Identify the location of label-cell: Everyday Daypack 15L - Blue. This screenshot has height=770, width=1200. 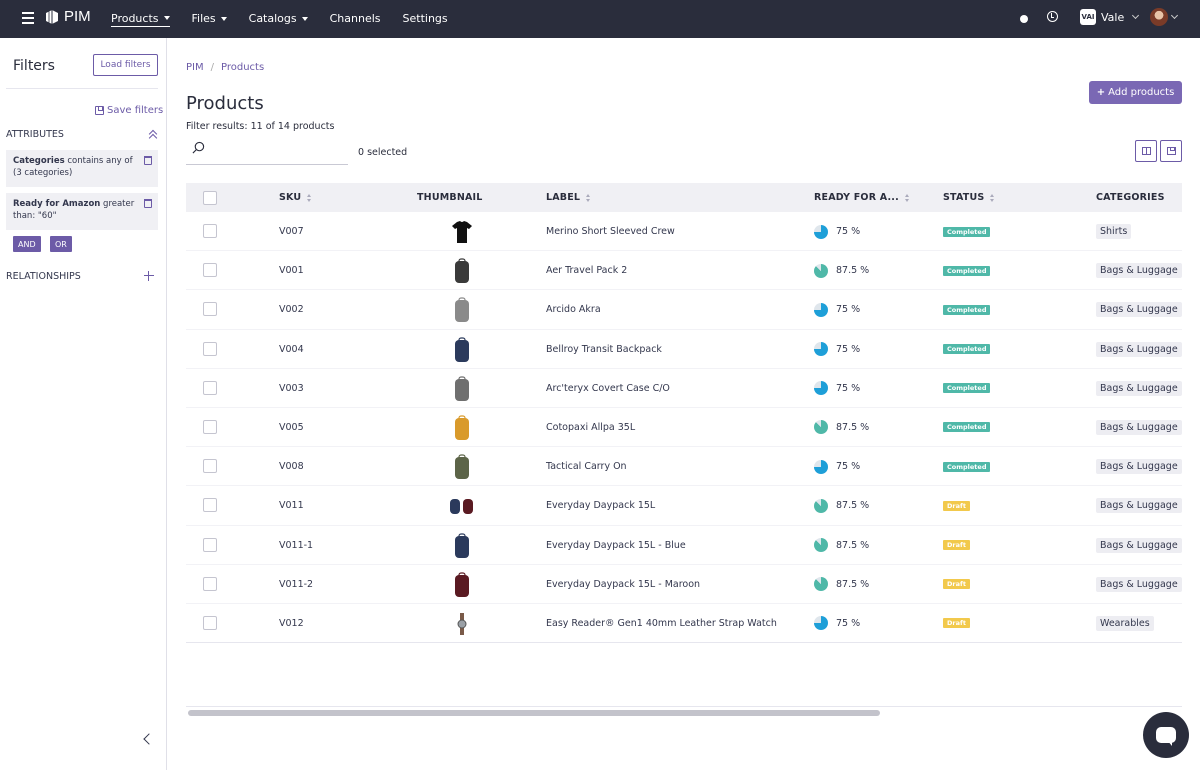
(616, 545).